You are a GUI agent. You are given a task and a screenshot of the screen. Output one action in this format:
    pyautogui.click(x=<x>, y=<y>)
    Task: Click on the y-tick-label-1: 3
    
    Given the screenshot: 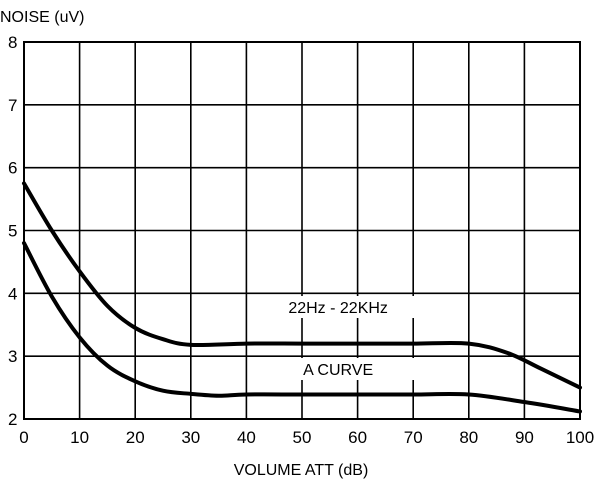 What is the action you would take?
    pyautogui.click(x=12, y=356)
    